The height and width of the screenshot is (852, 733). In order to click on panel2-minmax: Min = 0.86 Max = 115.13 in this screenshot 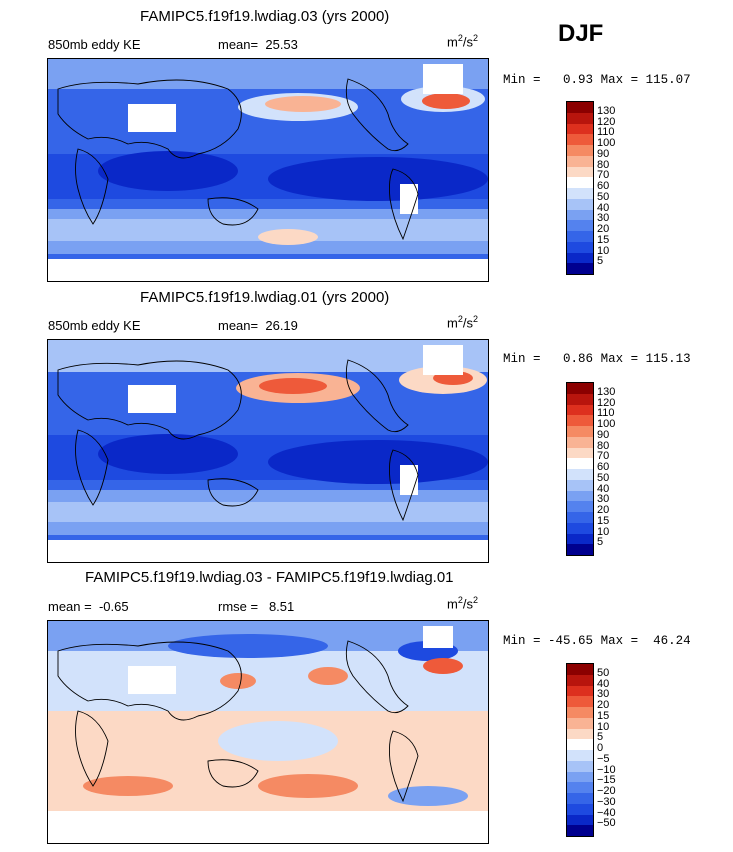, I will do `click(597, 359)`.